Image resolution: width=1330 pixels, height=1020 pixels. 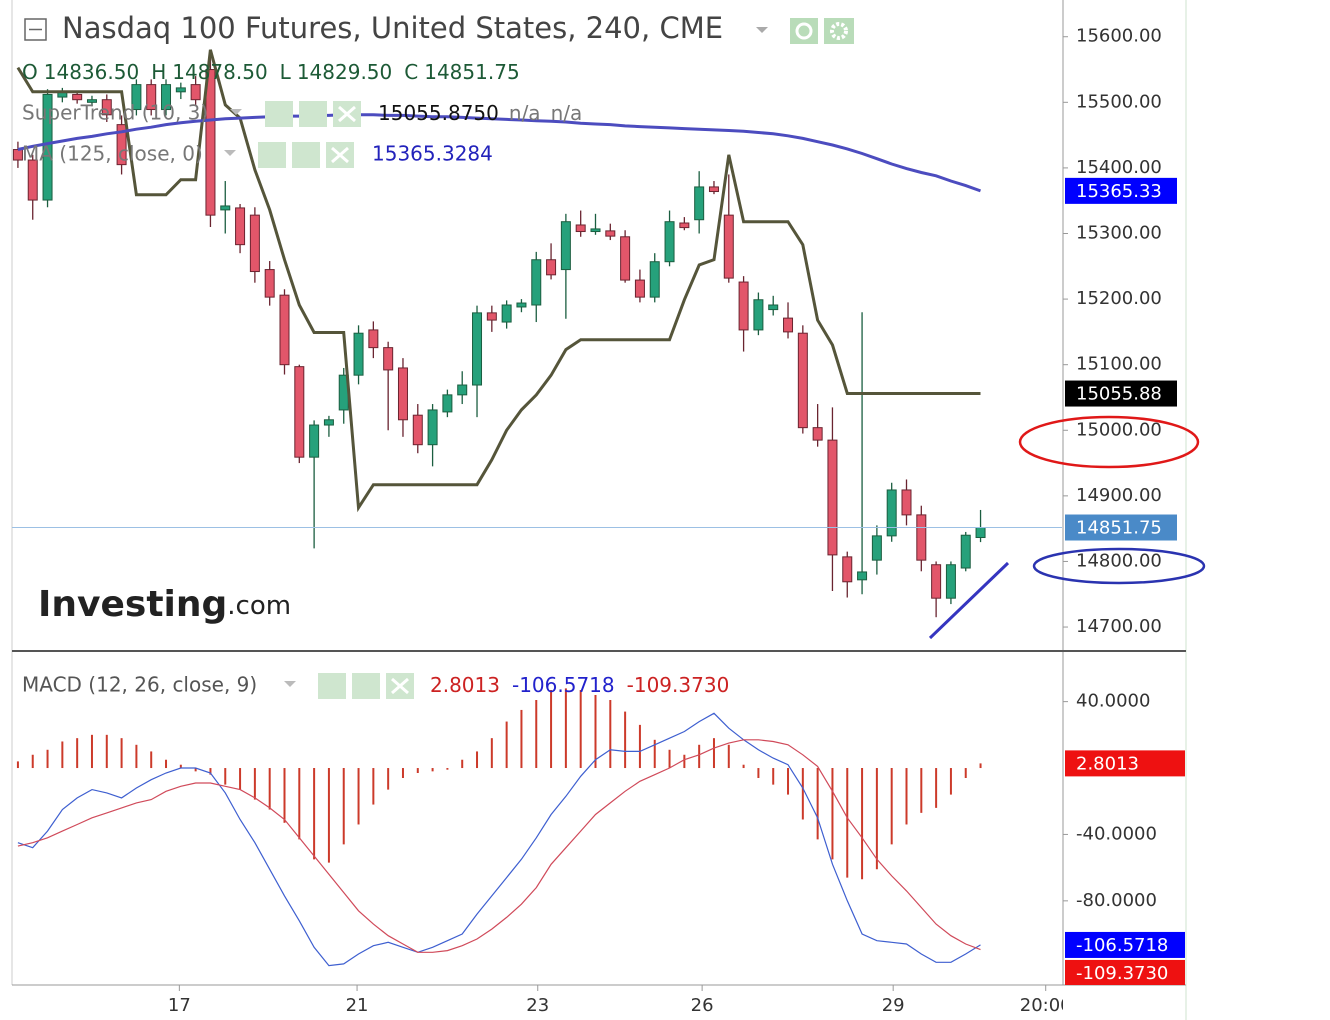 What do you see at coordinates (465, 685) in the screenshot?
I see `indicator-value: 2.8013` at bounding box center [465, 685].